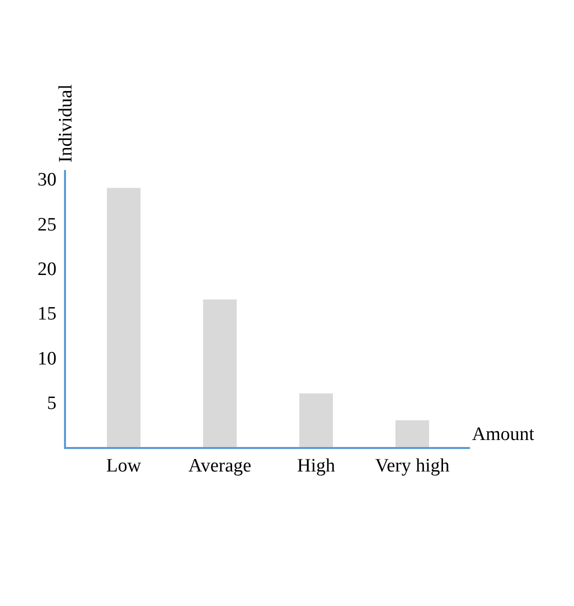 Image resolution: width=574 pixels, height=606 pixels. Describe the element at coordinates (46, 269) in the screenshot. I see `y-tick-label: 20` at that location.